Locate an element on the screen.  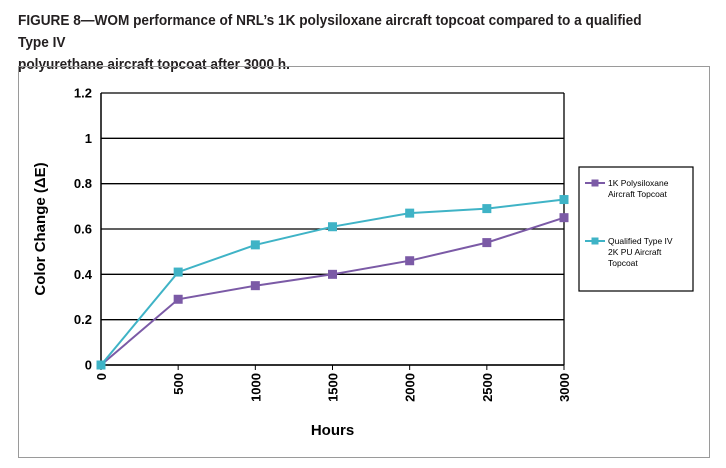
y-tick-label: 0.8 is located at coordinates (83, 183).